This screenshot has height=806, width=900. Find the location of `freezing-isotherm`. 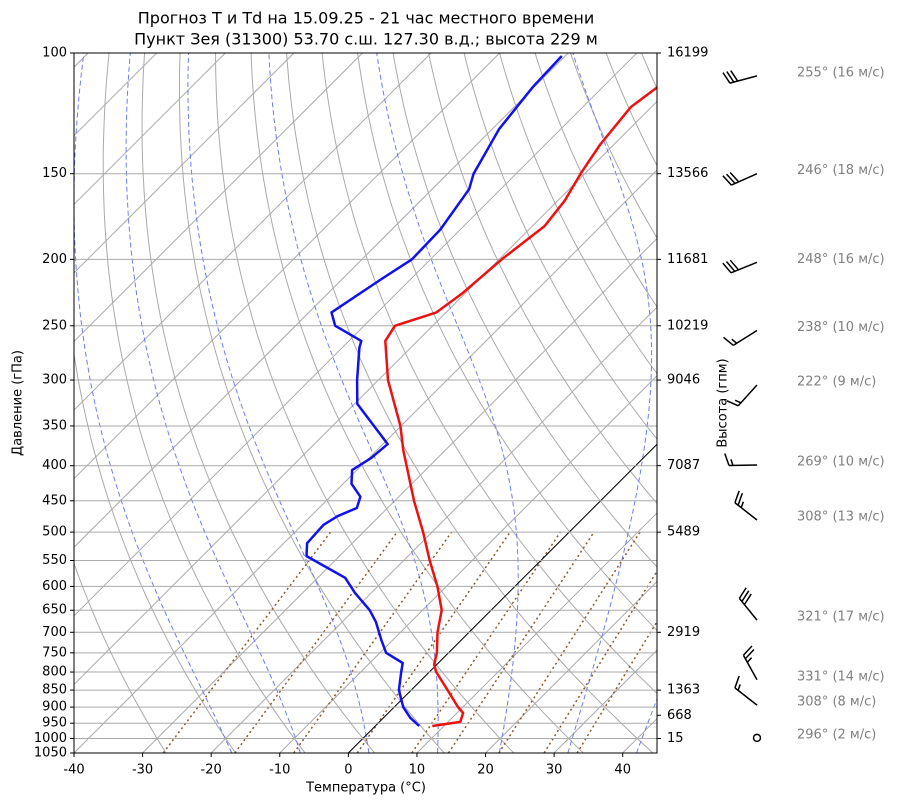

freezing-isotherm is located at coordinates (502, 598).